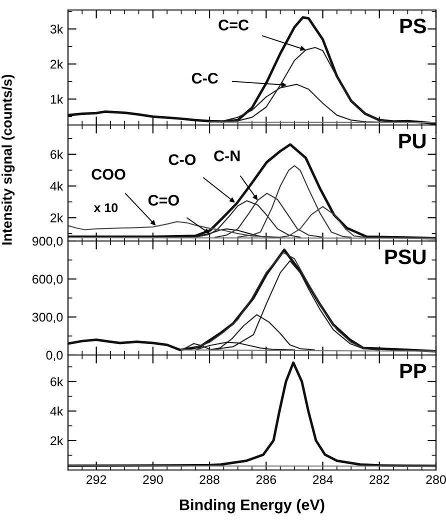 The image size is (446, 531). Describe the element at coordinates (266, 479) in the screenshot. I see `x-tick-label: 286` at that location.